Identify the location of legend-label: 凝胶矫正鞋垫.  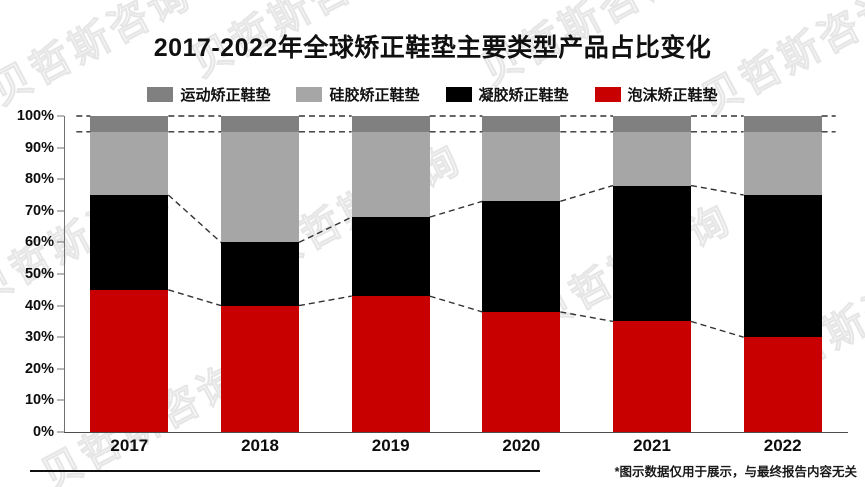
(523, 95).